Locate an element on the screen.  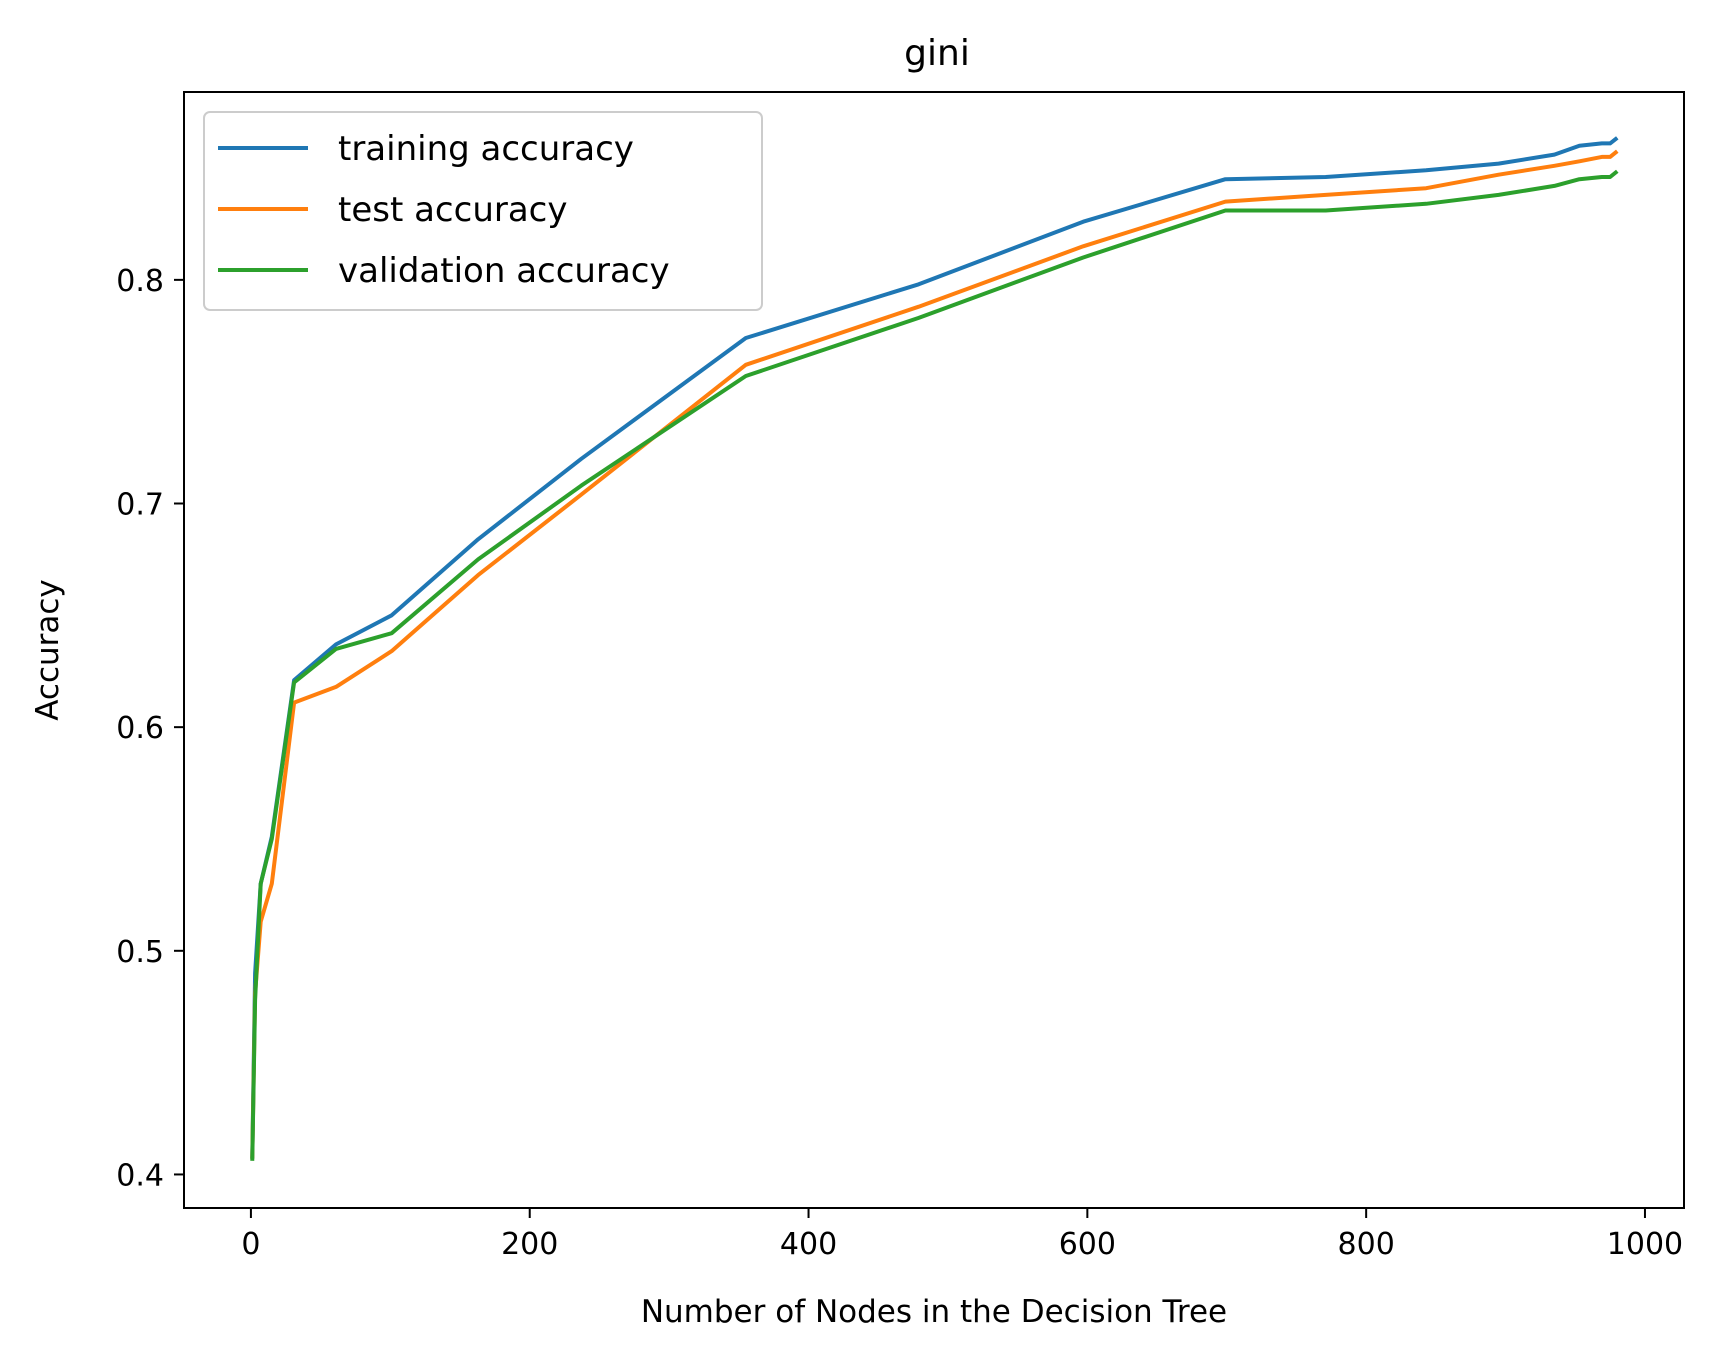
legend-label-training: training accuracy is located at coordinates (486, 149).